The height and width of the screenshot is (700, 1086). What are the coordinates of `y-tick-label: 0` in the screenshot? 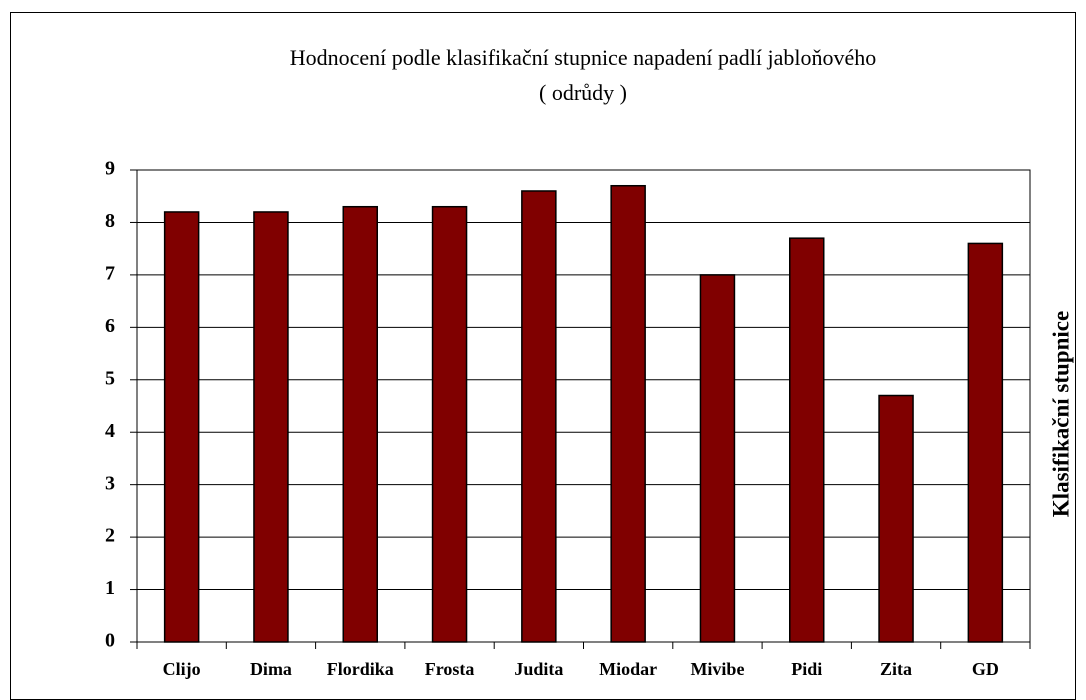 It's located at (110, 641).